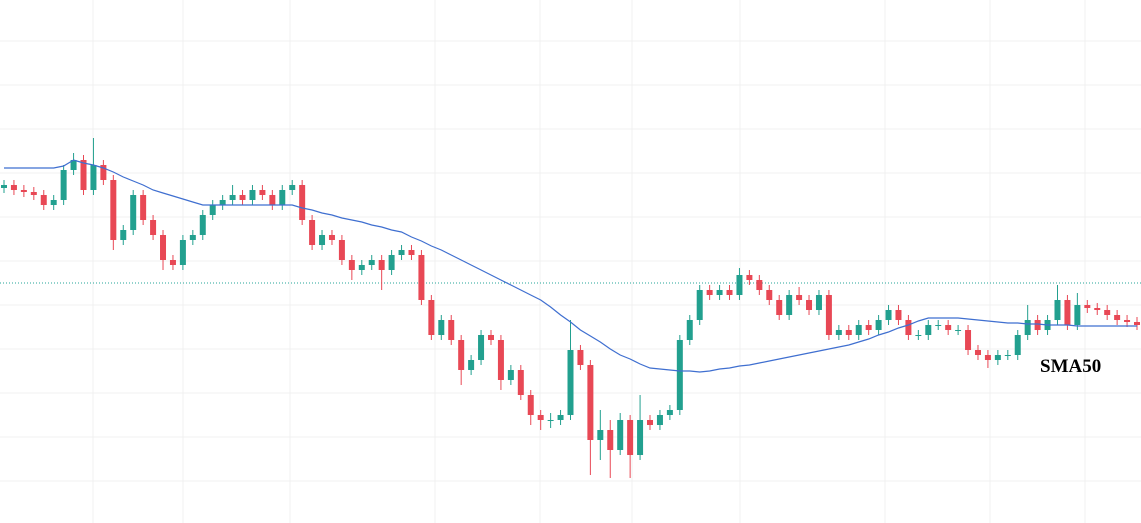 This screenshot has height=523, width=1141. What do you see at coordinates (1070, 366) in the screenshot?
I see `sma-label: SMA50` at bounding box center [1070, 366].